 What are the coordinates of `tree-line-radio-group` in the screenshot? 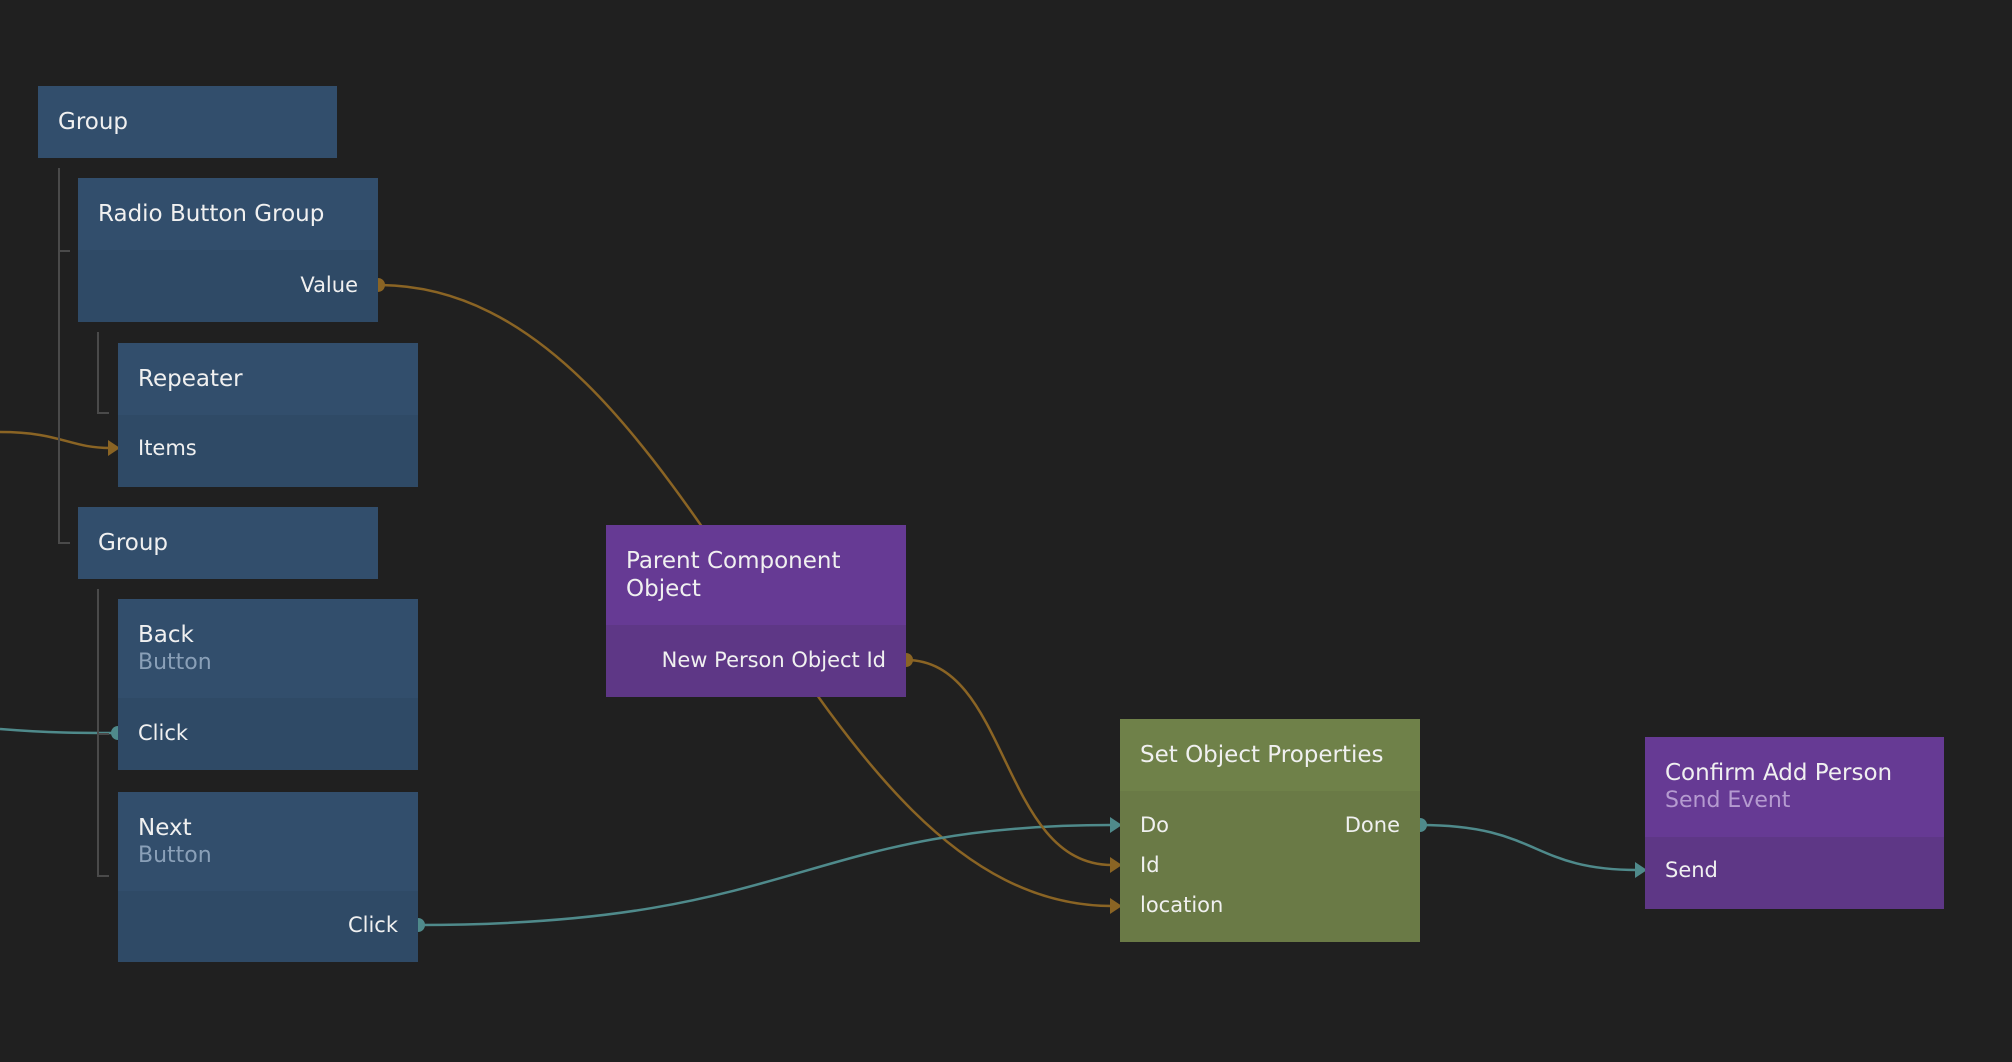 It's located at (98, 372).